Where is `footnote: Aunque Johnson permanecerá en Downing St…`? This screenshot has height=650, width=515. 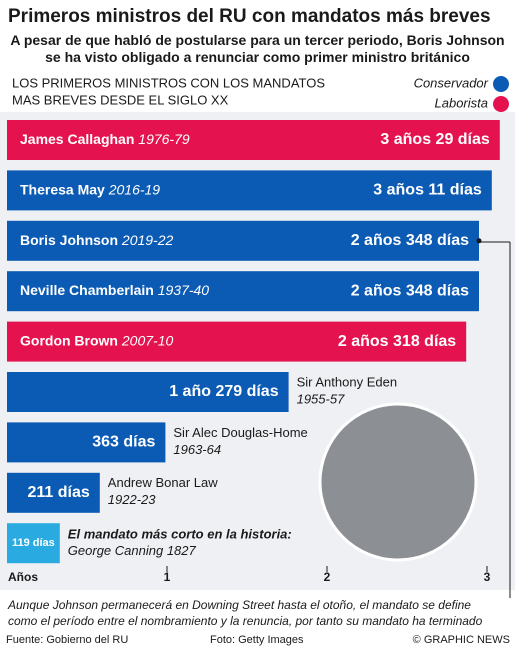
footnote: Aunque Johnson permanecerá en Downing St… is located at coordinates (239, 605).